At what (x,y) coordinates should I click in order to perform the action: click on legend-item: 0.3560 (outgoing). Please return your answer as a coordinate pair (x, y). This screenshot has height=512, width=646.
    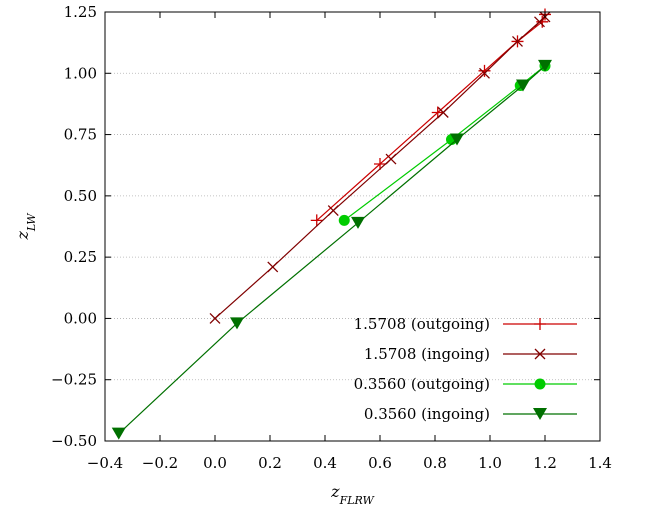
    Looking at the image, I should click on (465, 384).